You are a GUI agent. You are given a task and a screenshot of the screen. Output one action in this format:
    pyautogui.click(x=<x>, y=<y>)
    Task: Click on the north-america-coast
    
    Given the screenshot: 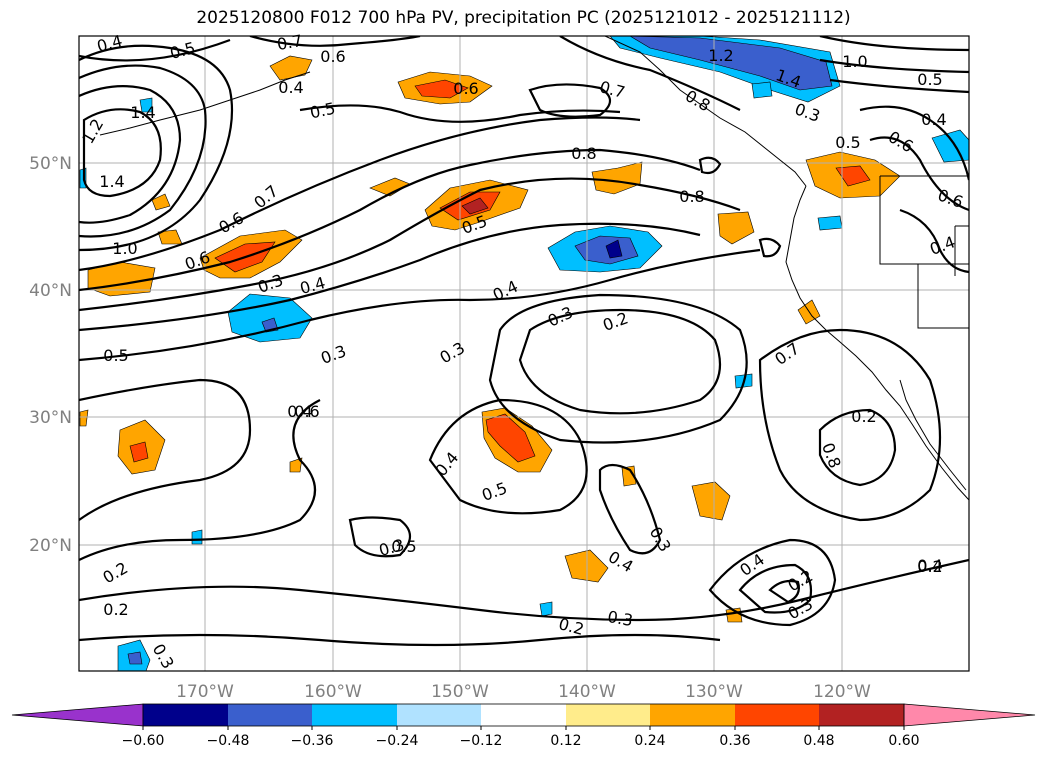 What is the action you would take?
    pyautogui.click(x=877, y=343)
    